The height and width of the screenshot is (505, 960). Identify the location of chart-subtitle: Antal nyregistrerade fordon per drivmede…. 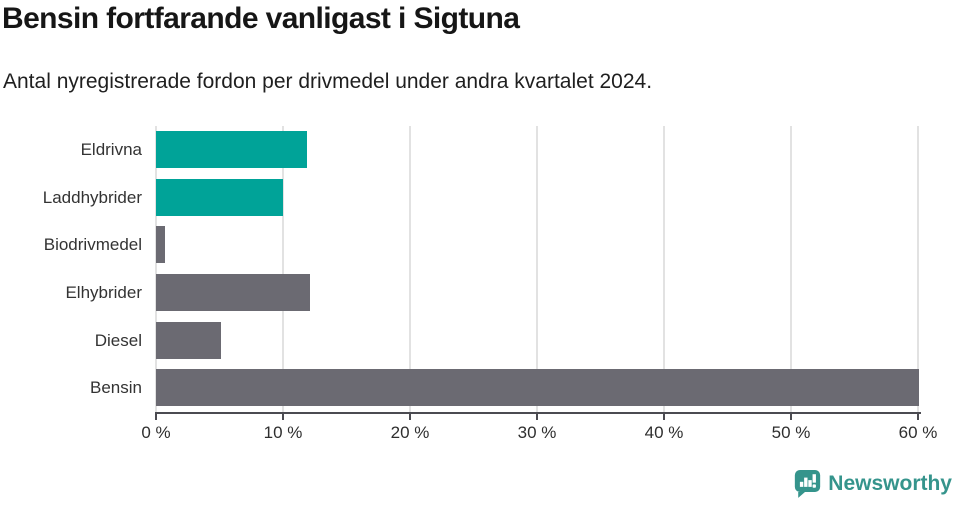
(328, 81).